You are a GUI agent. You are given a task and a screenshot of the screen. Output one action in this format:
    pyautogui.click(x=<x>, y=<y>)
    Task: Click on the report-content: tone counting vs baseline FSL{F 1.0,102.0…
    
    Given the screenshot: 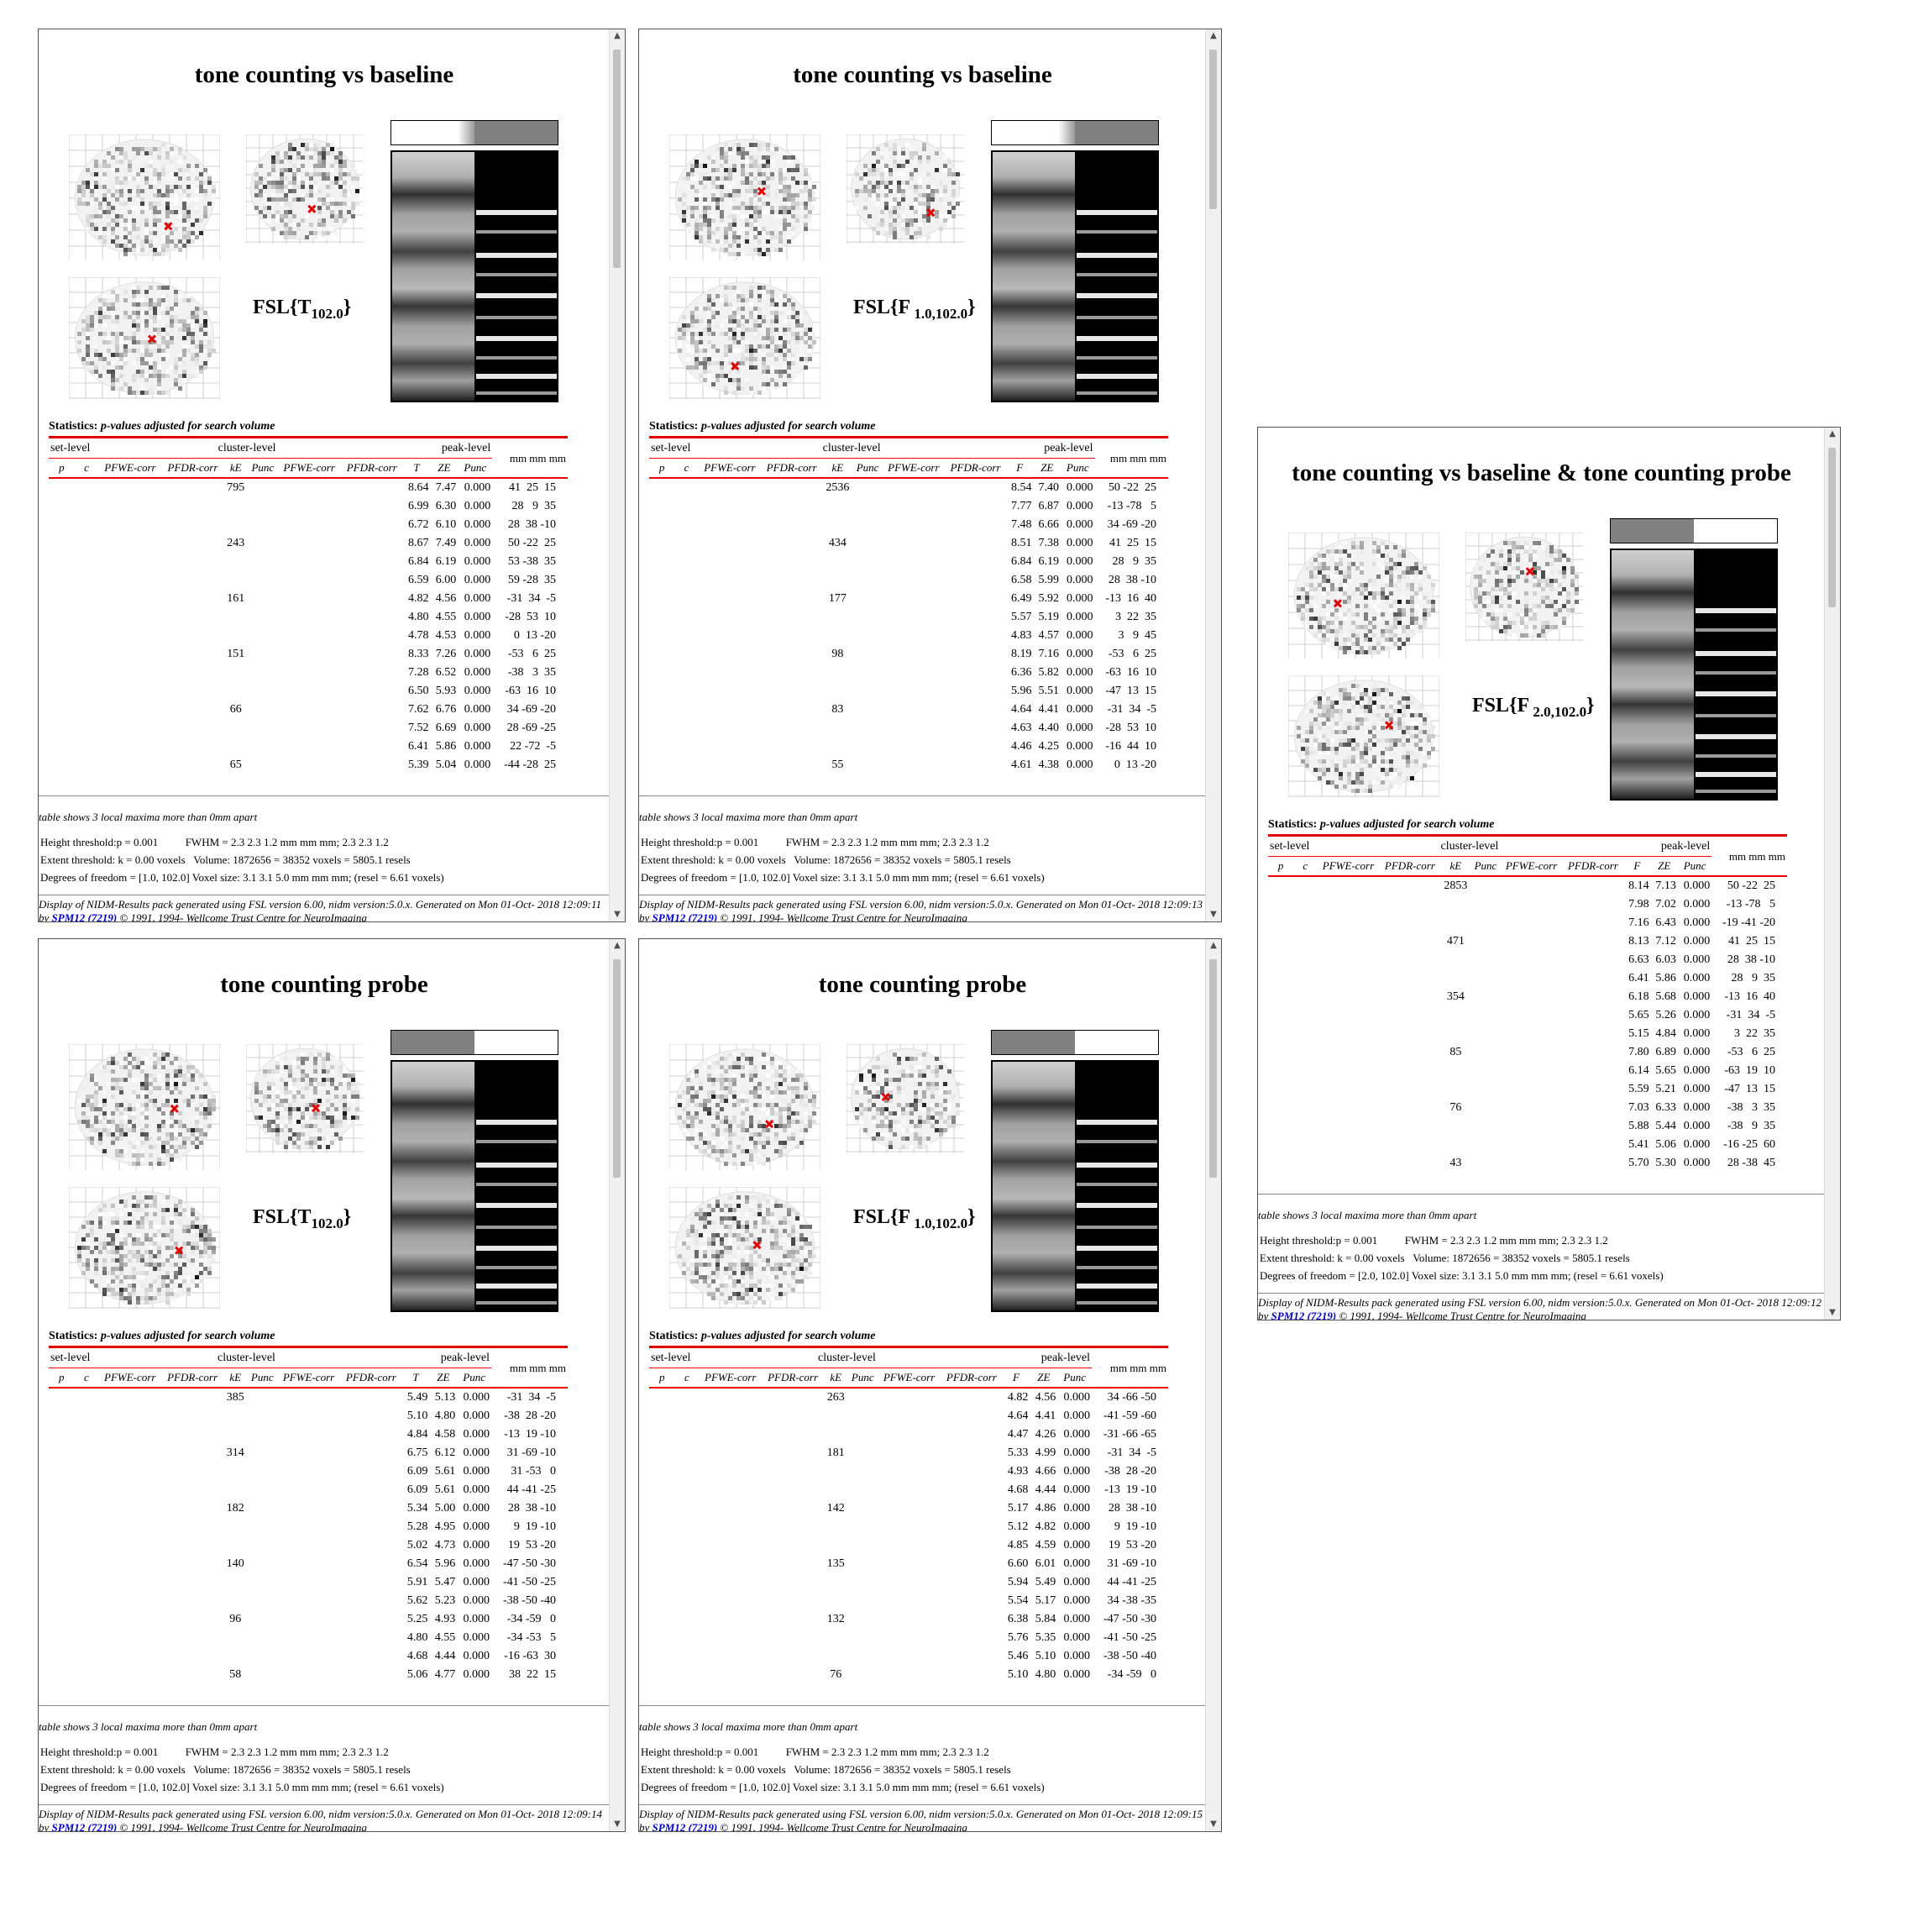 What is the action you would take?
    pyautogui.click(x=923, y=475)
    